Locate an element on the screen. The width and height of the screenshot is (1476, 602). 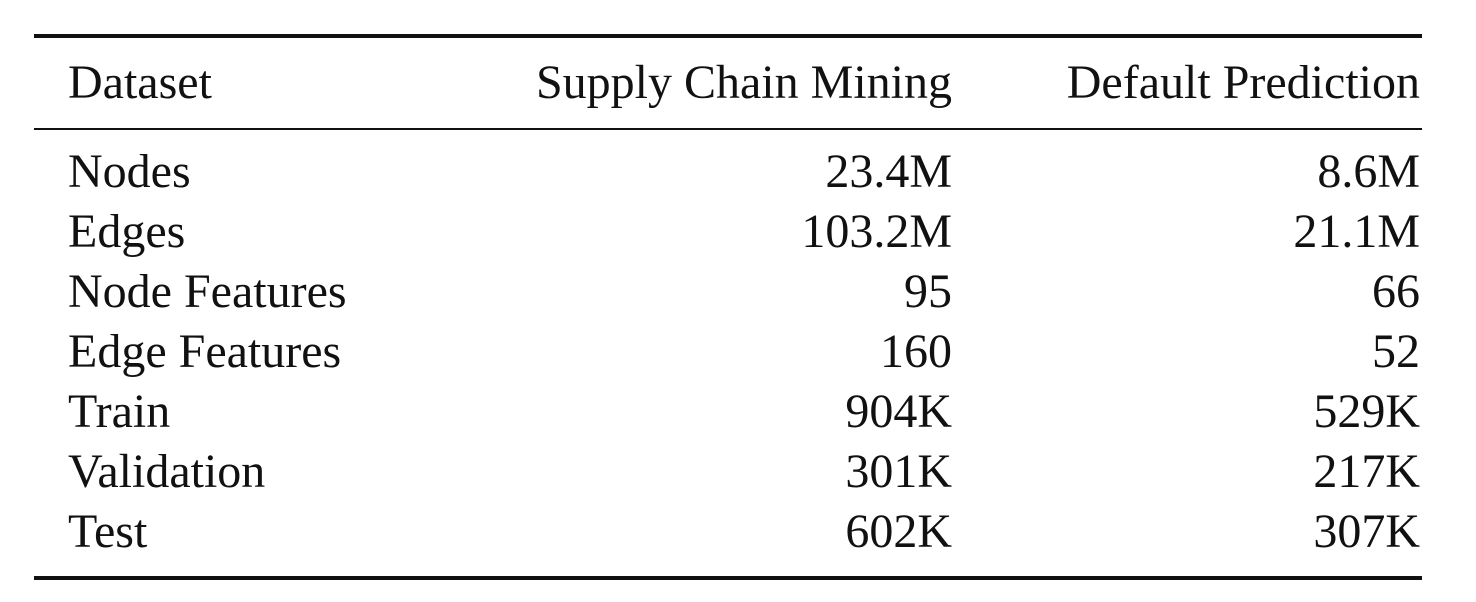
default-prediction-value: 8.6M is located at coordinates (1368, 171).